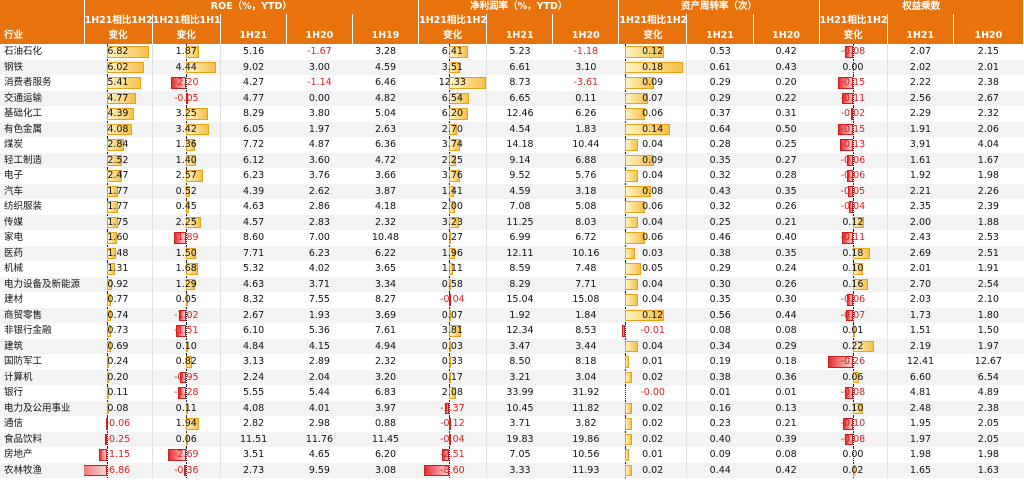 Image resolution: width=1024 pixels, height=485 pixels. Describe the element at coordinates (920, 253) in the screenshot. I see `value-cell: 2.69` at that location.